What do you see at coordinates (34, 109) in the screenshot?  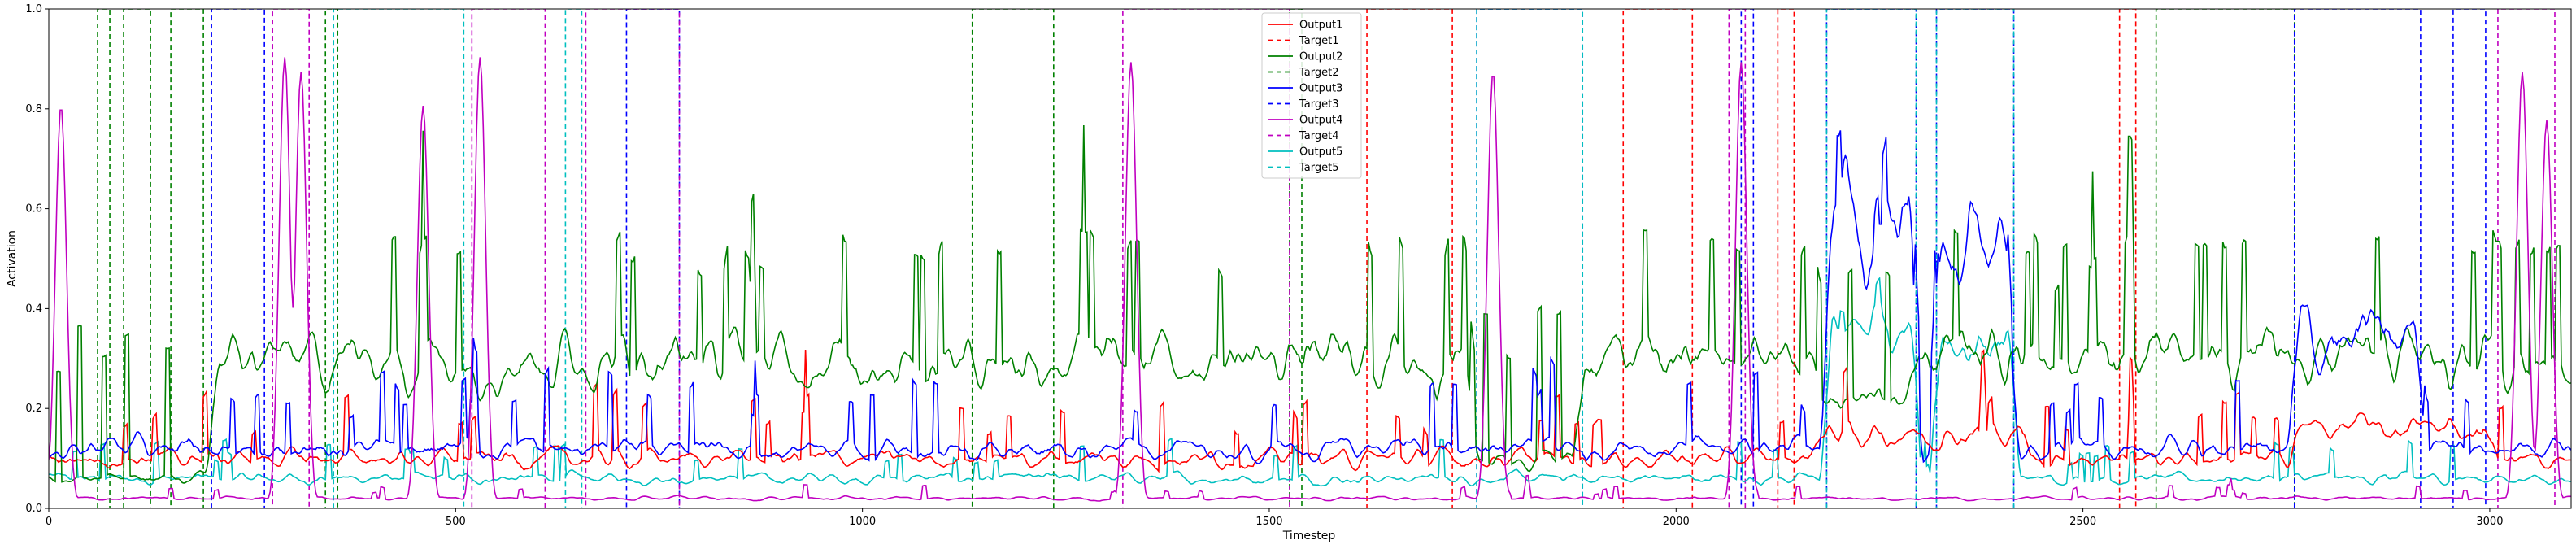 I see `y-tick-label: 0.8` at bounding box center [34, 109].